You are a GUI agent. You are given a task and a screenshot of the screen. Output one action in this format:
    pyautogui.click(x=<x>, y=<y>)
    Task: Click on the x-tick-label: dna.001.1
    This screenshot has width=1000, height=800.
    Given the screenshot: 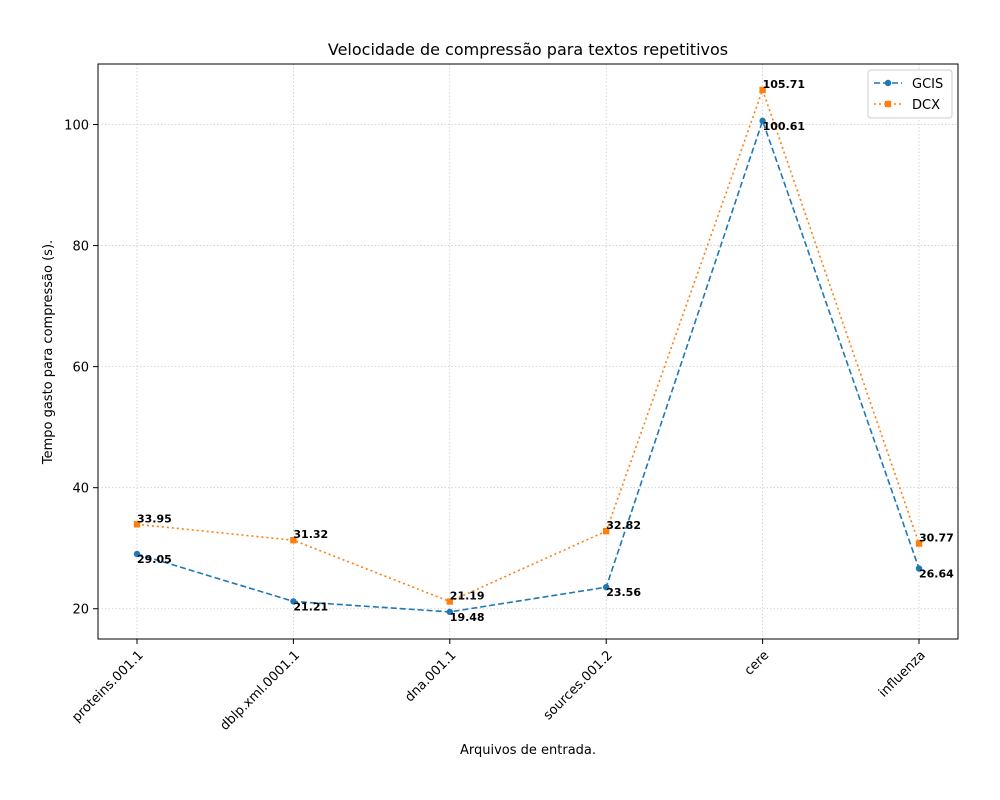 What is the action you would take?
    pyautogui.click(x=430, y=676)
    